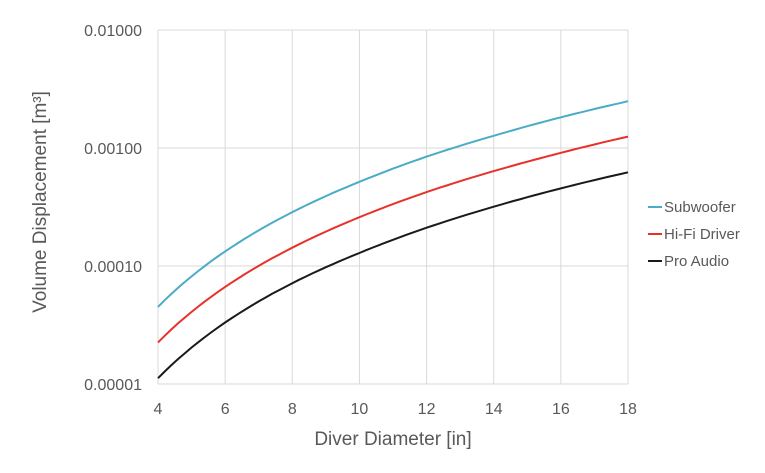 The image size is (765, 473). I want to click on legend-label: Subwoofer, so click(700, 207).